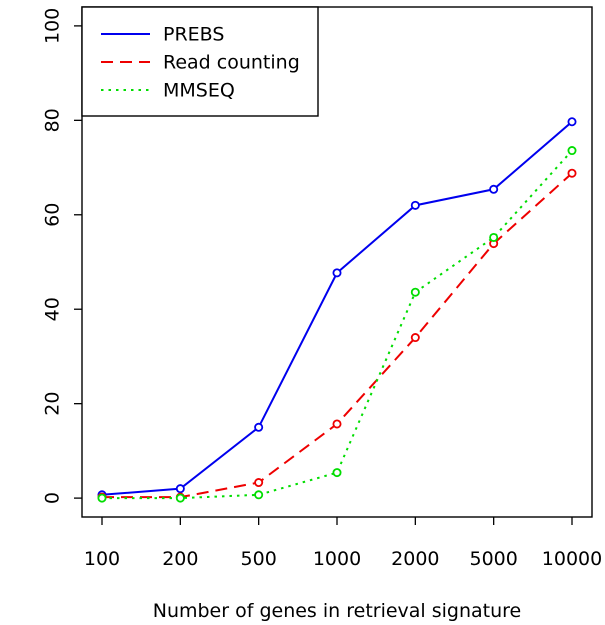 Image resolution: width=605 pixels, height=625 pixels. I want to click on y-tick-label: 60, so click(53, 215).